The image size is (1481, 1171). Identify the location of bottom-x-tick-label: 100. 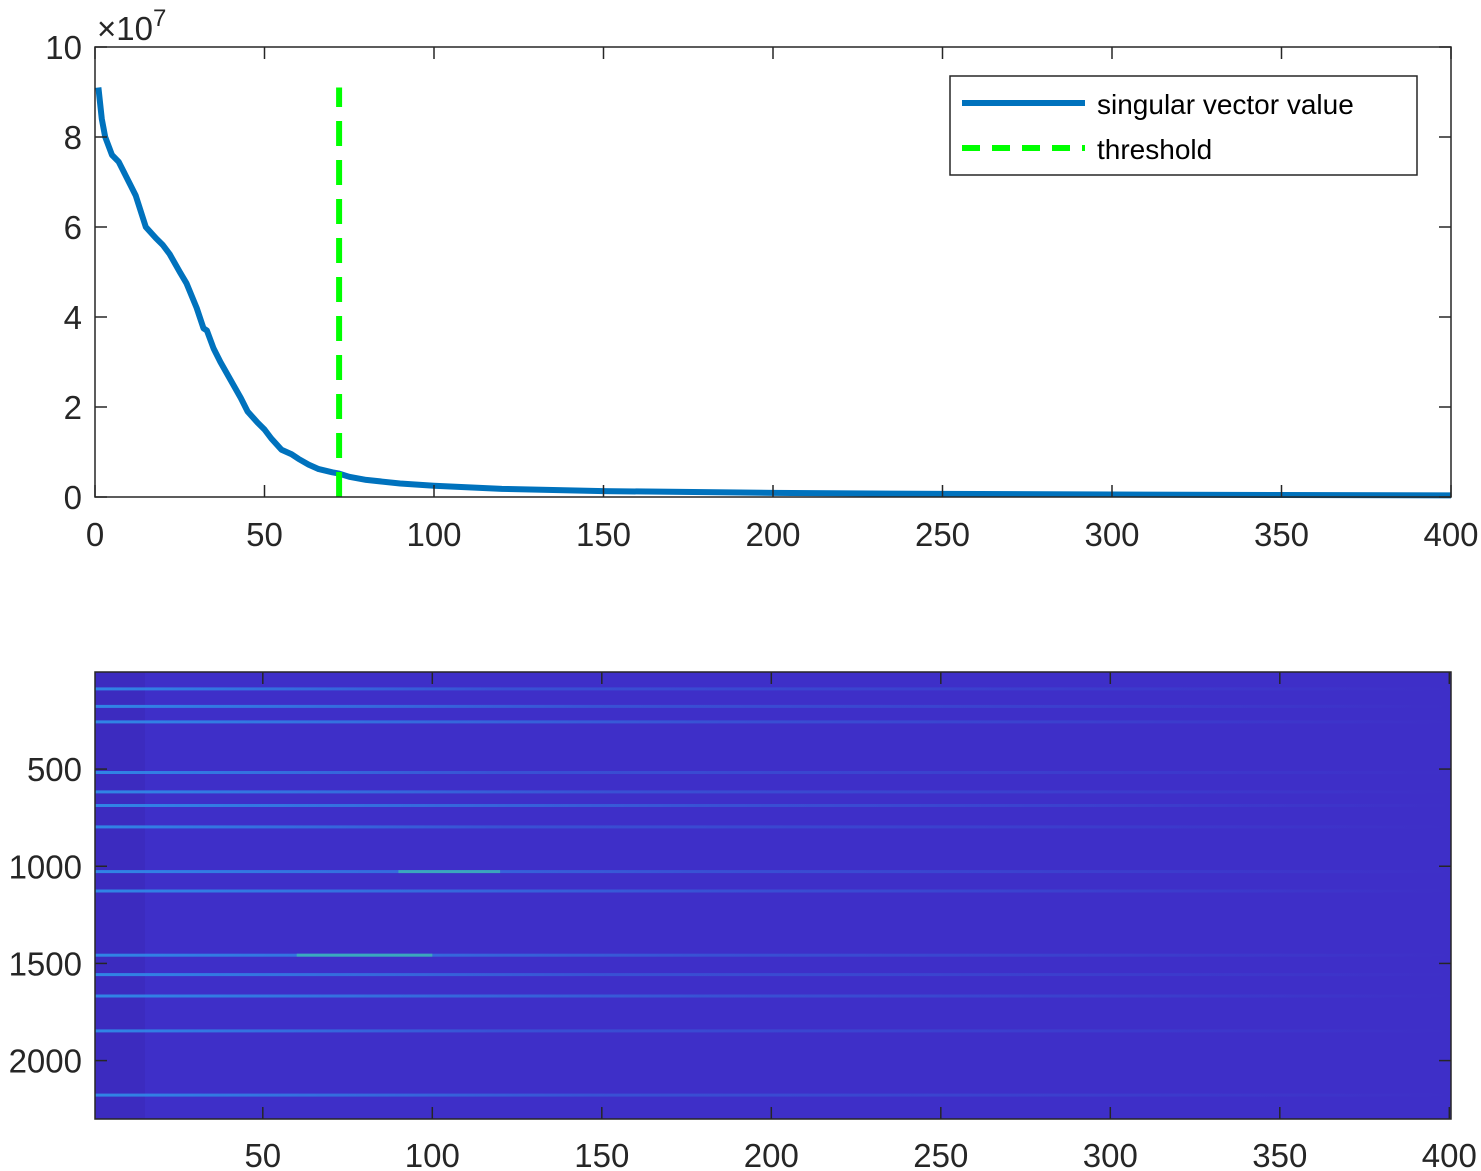
(432, 1154).